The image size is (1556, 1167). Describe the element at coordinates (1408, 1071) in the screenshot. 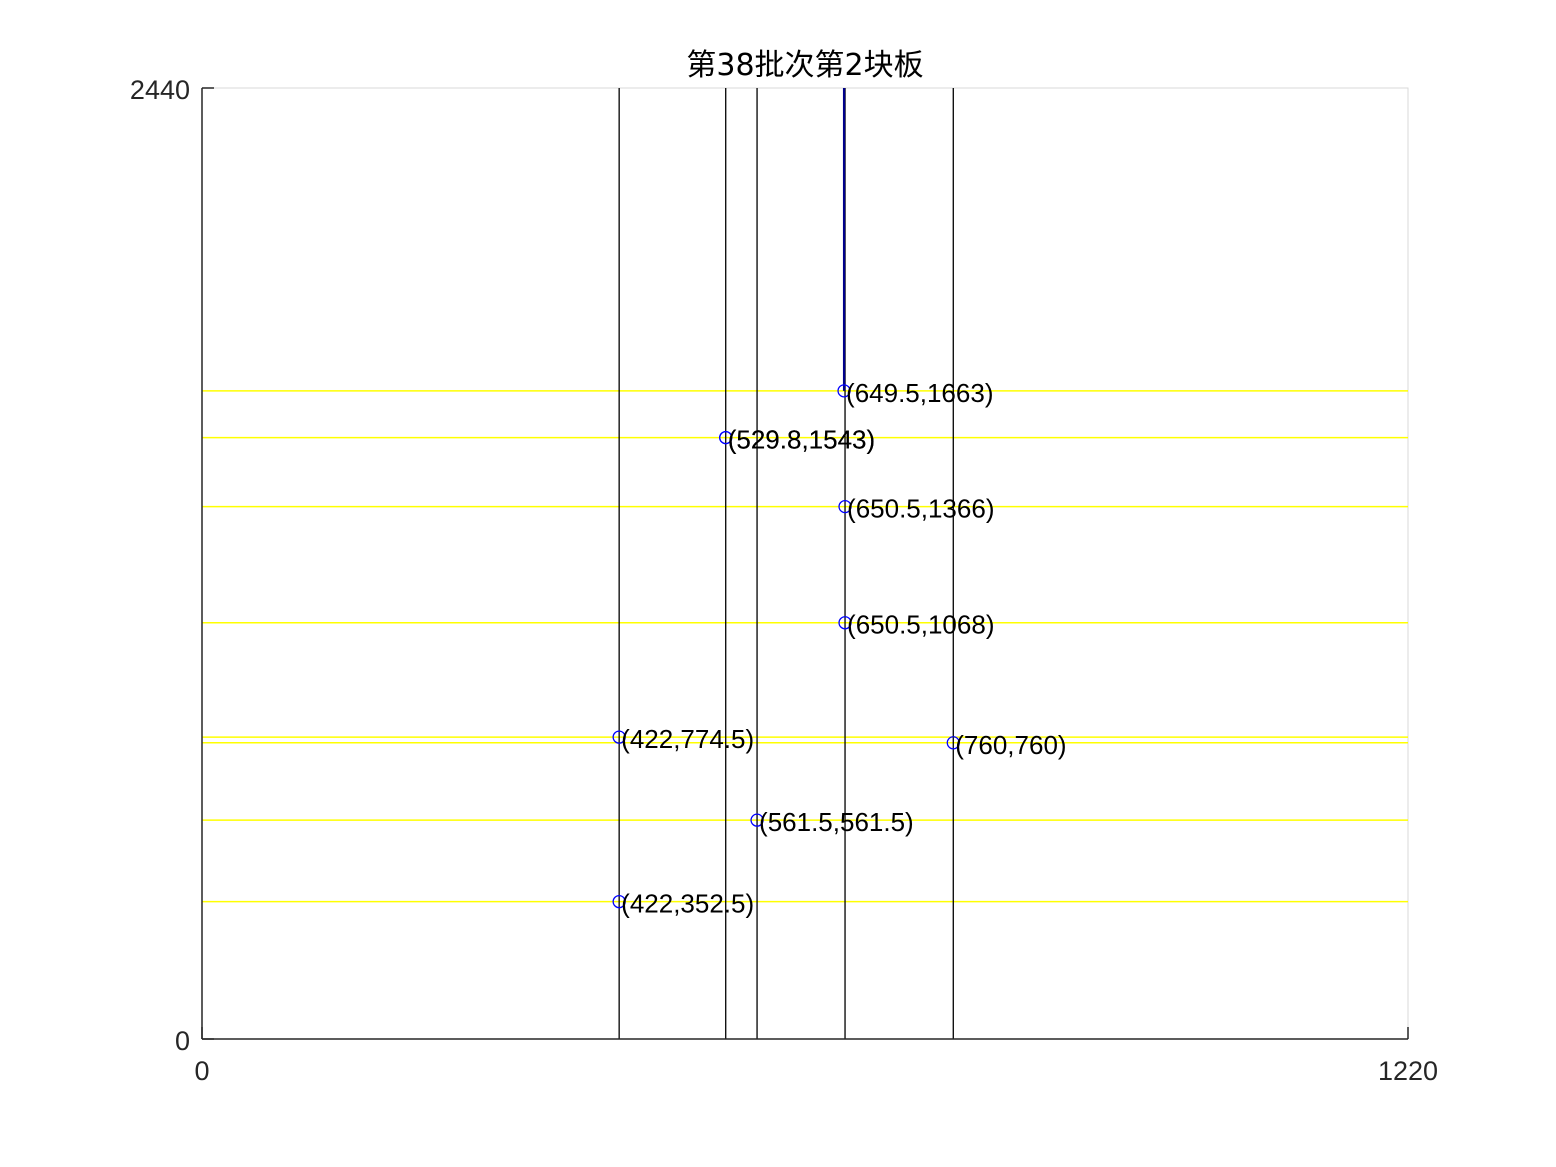

I see `x-tick-label-max: 1220` at that location.